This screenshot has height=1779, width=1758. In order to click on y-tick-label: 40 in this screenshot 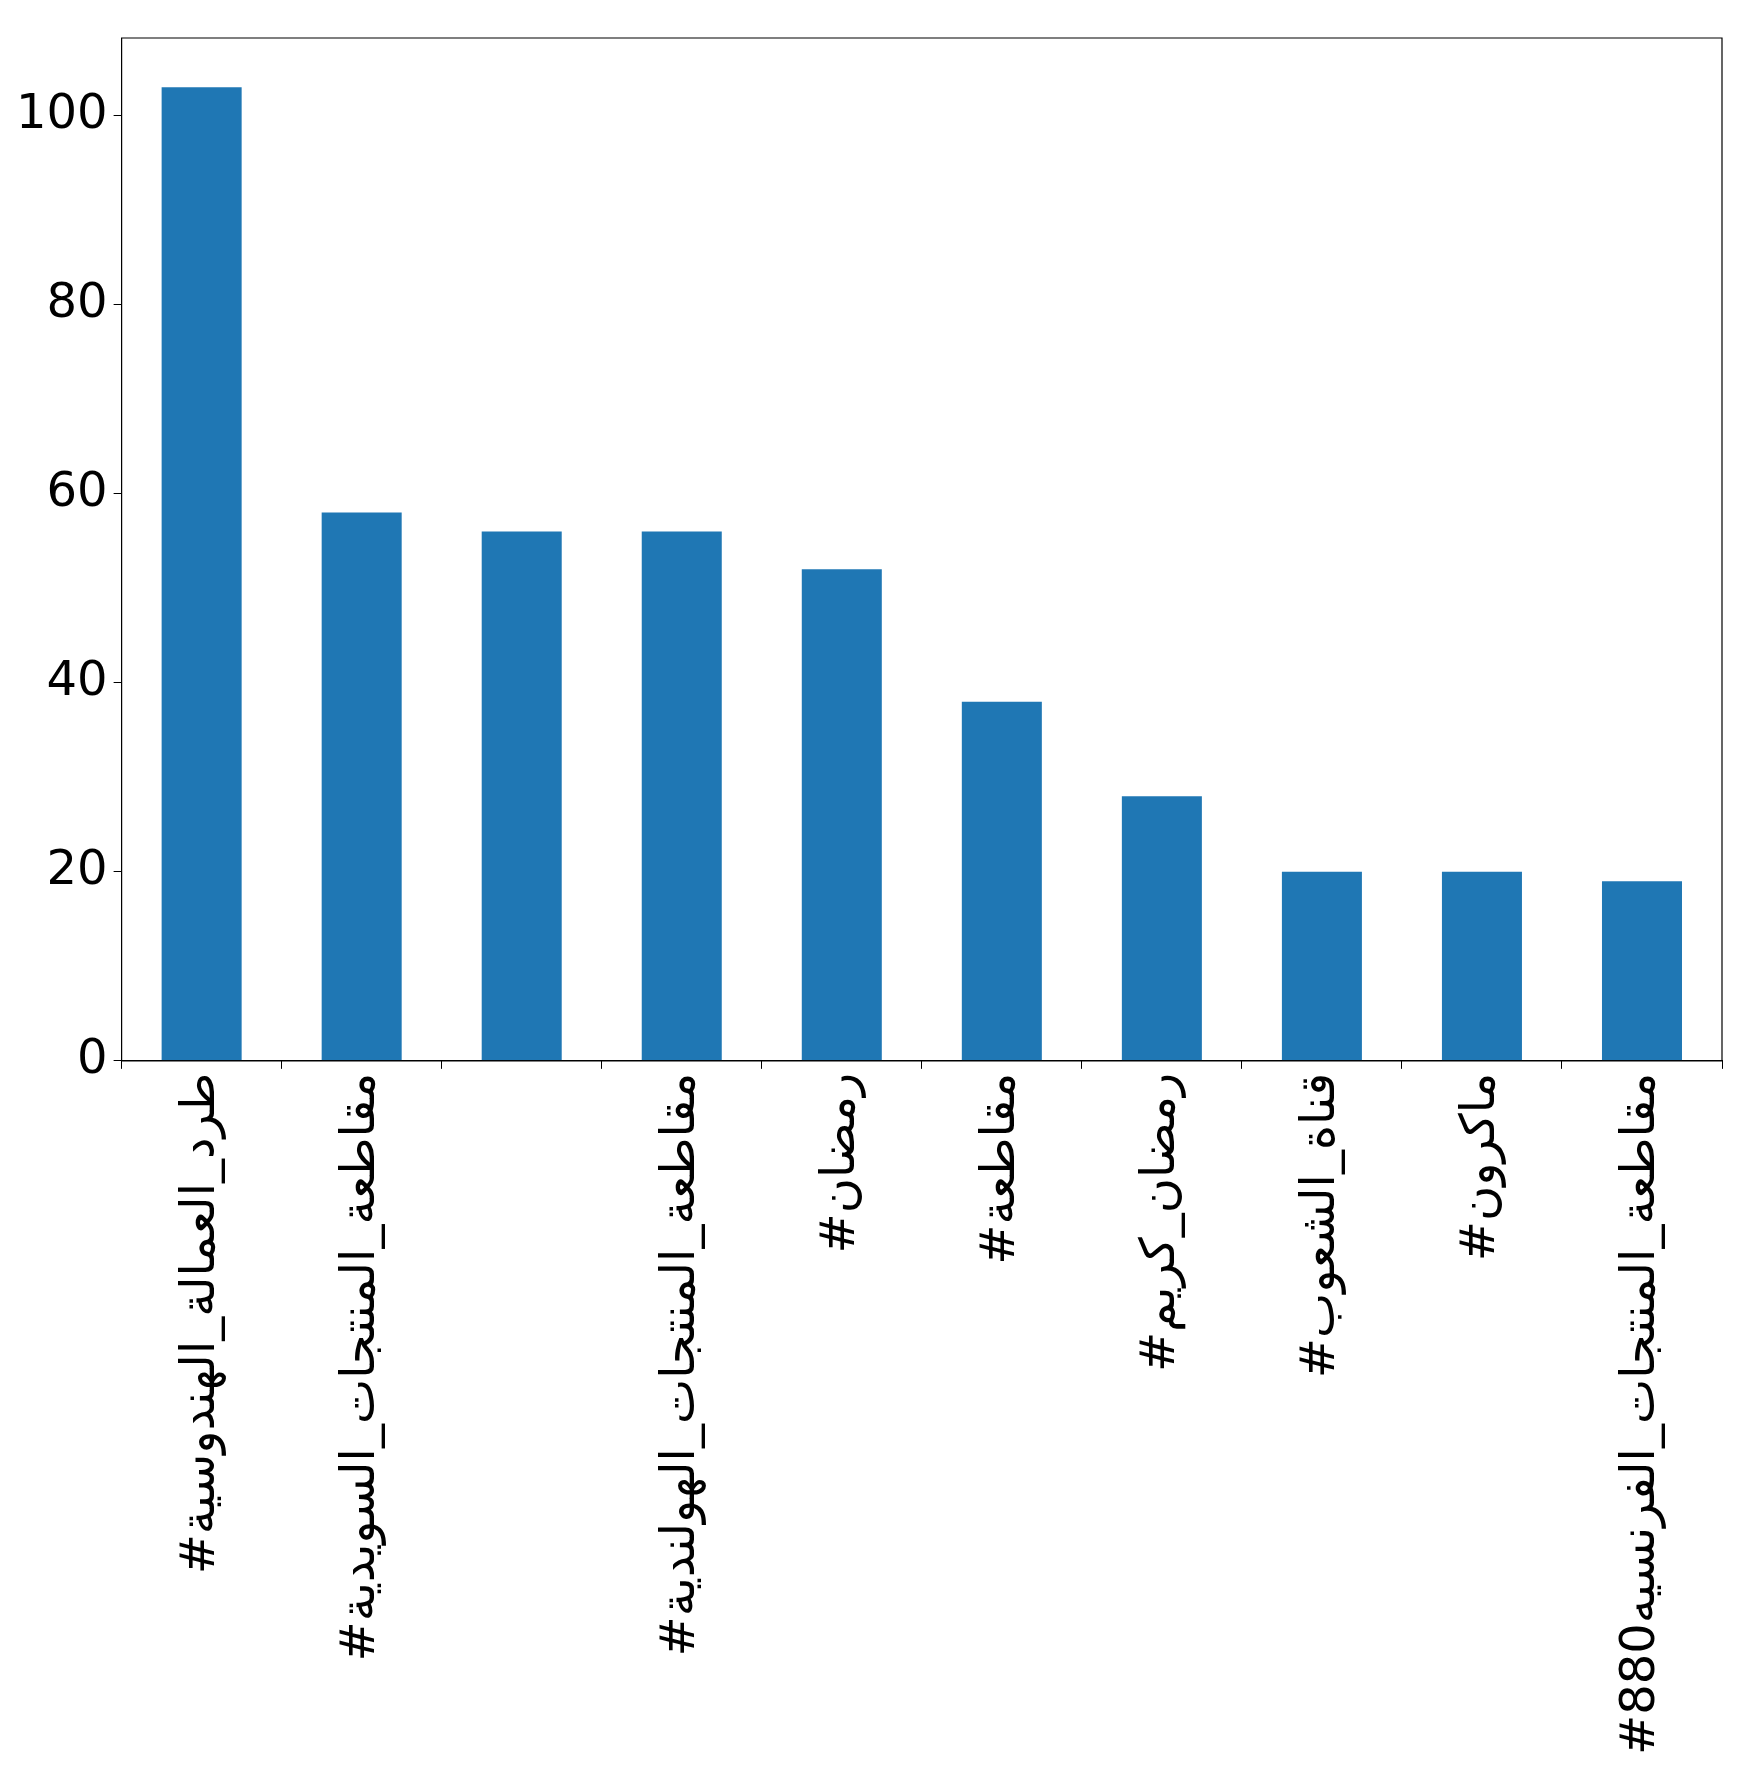, I will do `click(77, 678)`.